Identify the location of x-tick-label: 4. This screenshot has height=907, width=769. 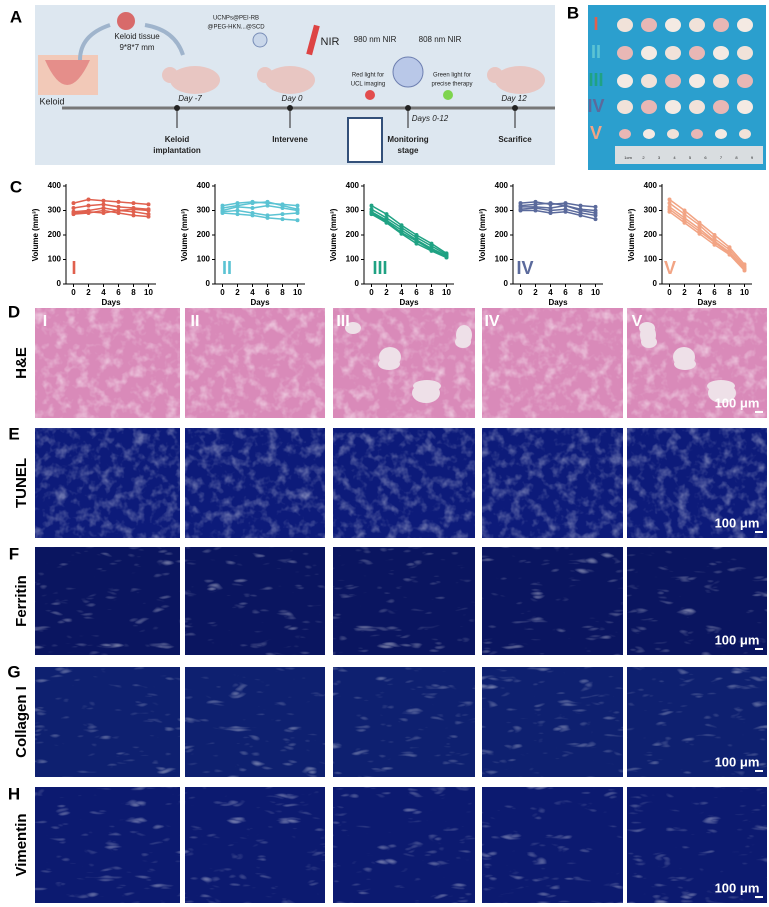
(252, 292).